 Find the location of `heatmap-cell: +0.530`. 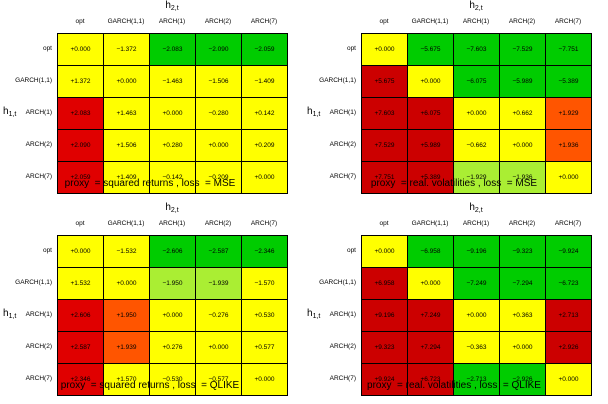

heatmap-cell: +0.530 is located at coordinates (264, 315).